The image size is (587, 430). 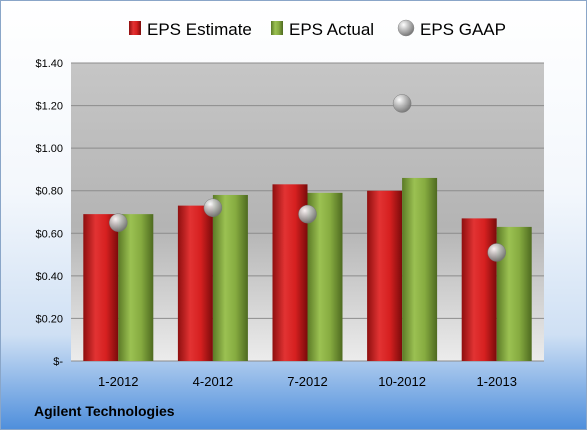 I want to click on y-axis-ticks: $- $0.20 $0.40 $0.60 $0.80 $1.00 $1.20 $1.40, so click(x=49, y=213).